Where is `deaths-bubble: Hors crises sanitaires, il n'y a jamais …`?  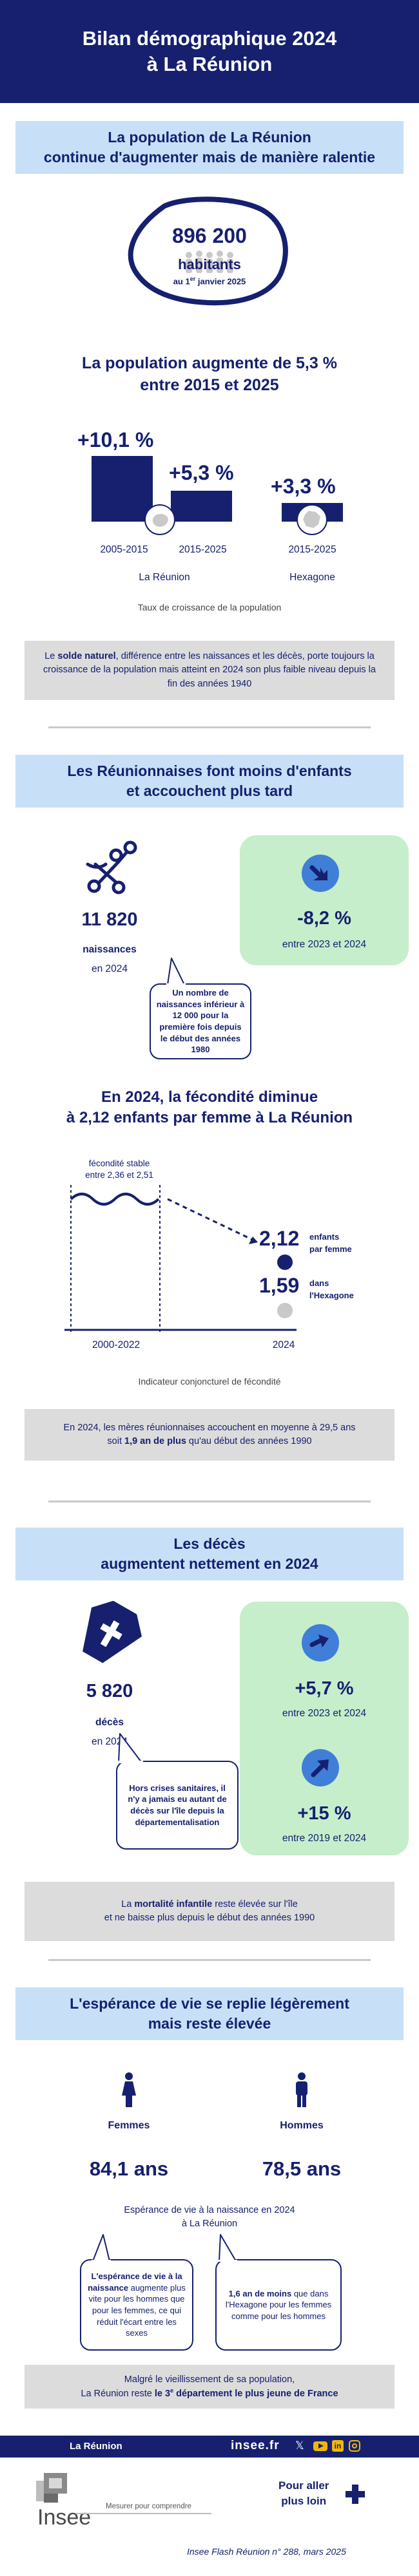
deaths-bubble: Hors crises sanitaires, il n'y a jamais … is located at coordinates (177, 1805).